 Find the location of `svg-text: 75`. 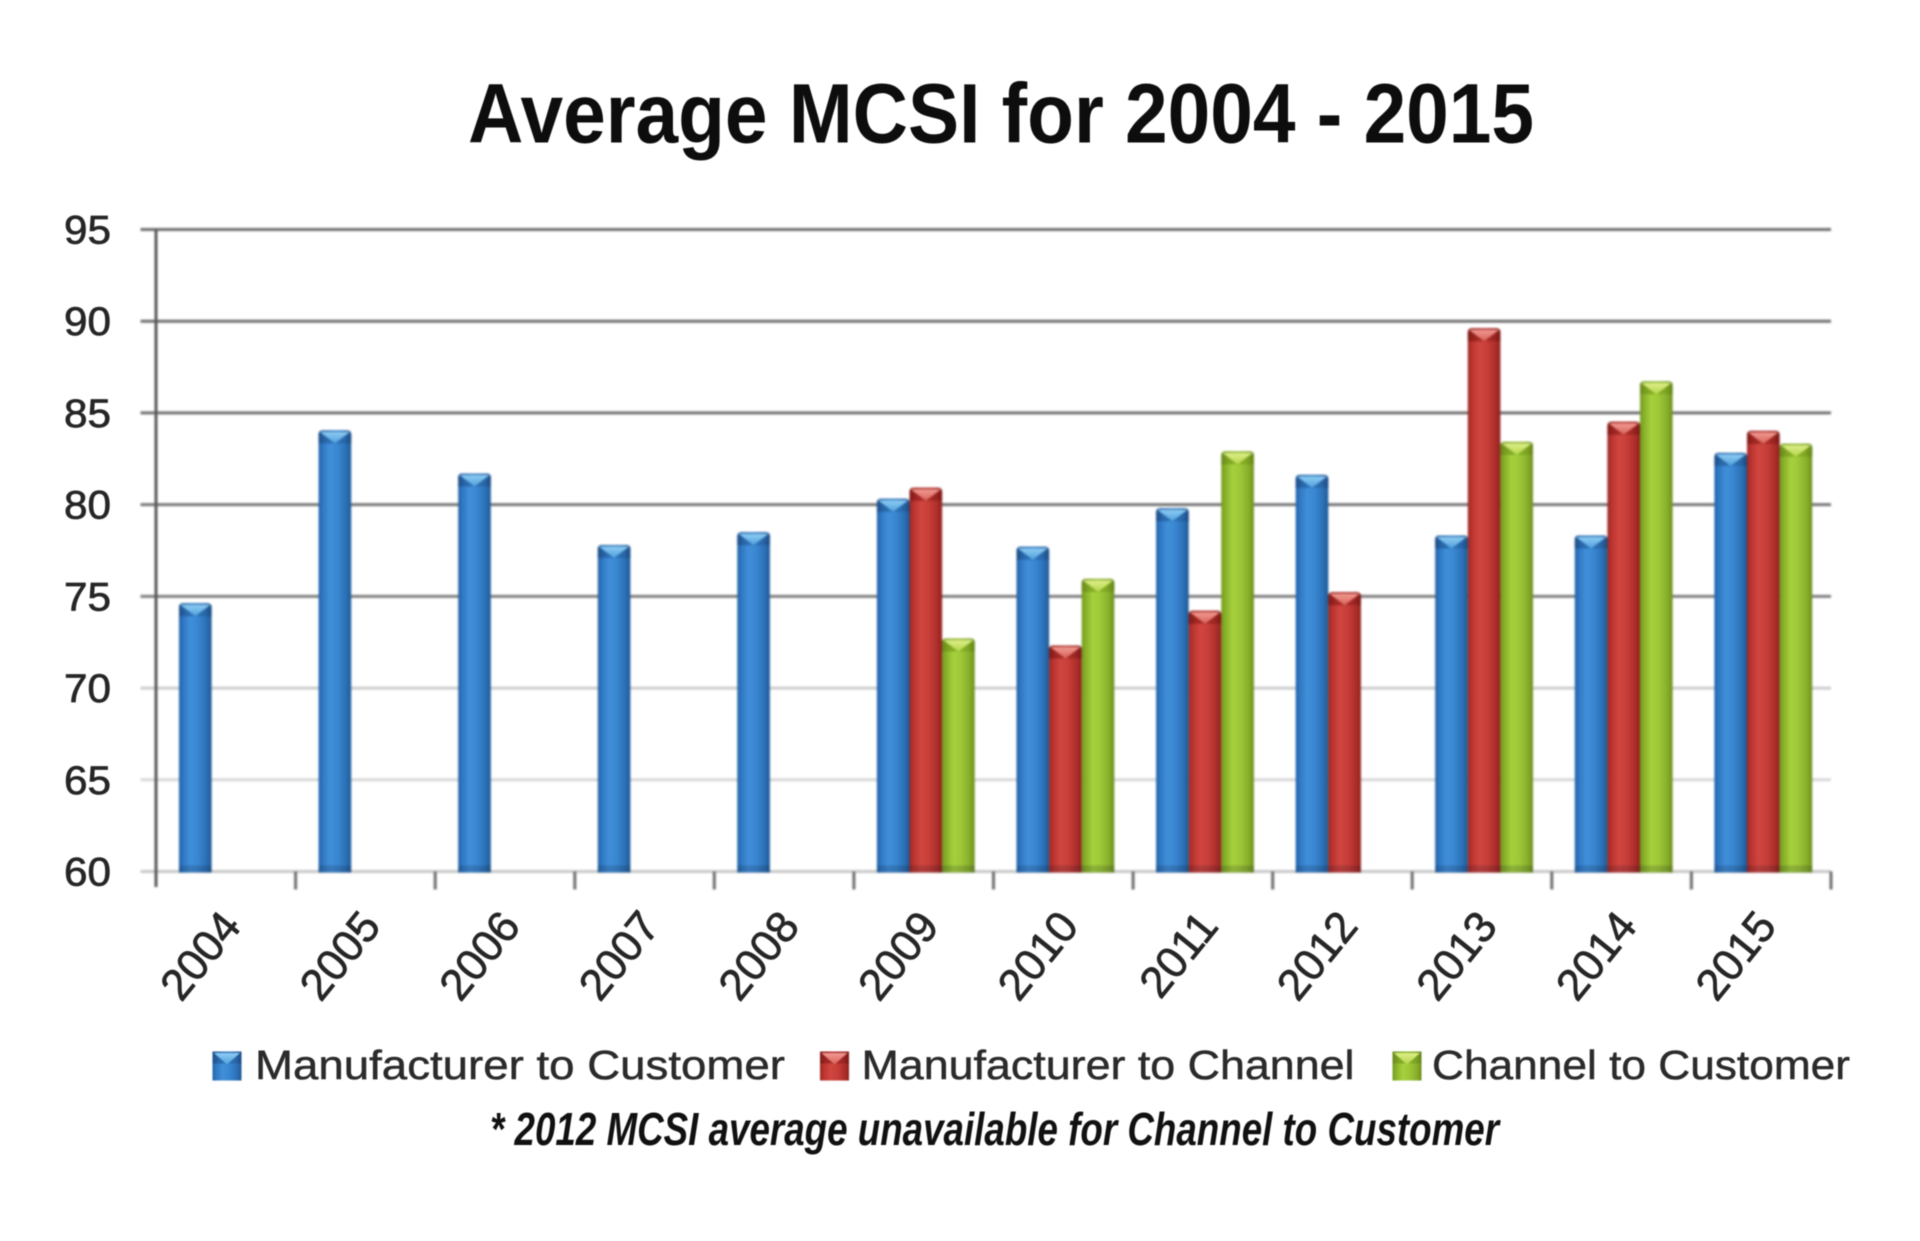

svg-text: 75 is located at coordinates (87, 597).